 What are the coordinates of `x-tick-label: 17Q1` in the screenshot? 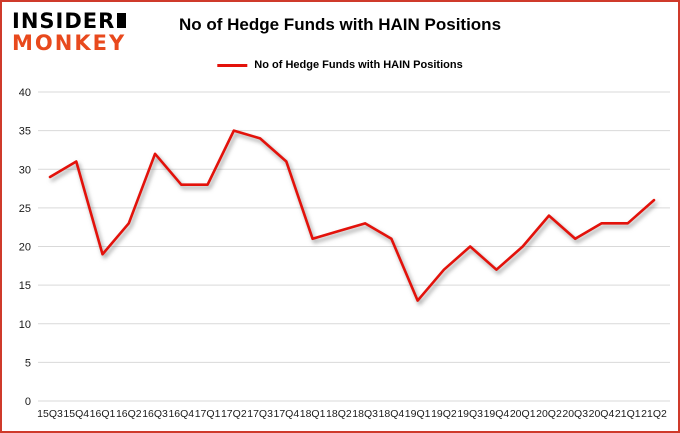 It's located at (208, 414).